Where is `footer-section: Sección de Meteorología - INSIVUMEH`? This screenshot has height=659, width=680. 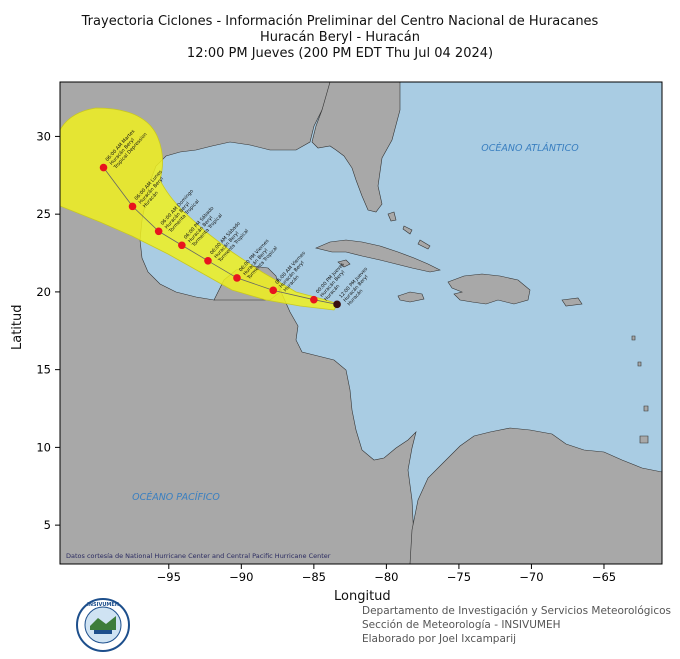
footer-section: Sección de Meteorología - INSIVUMEH is located at coordinates (461, 625).